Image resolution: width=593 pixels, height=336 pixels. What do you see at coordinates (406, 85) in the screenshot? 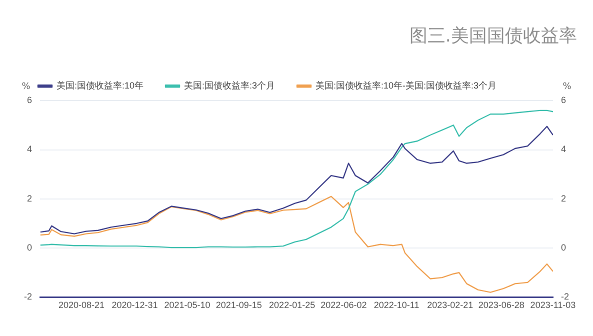
I see `legend-label: 美国:国债收益率:10年-美国:国债收益率:3个月` at bounding box center [406, 85].